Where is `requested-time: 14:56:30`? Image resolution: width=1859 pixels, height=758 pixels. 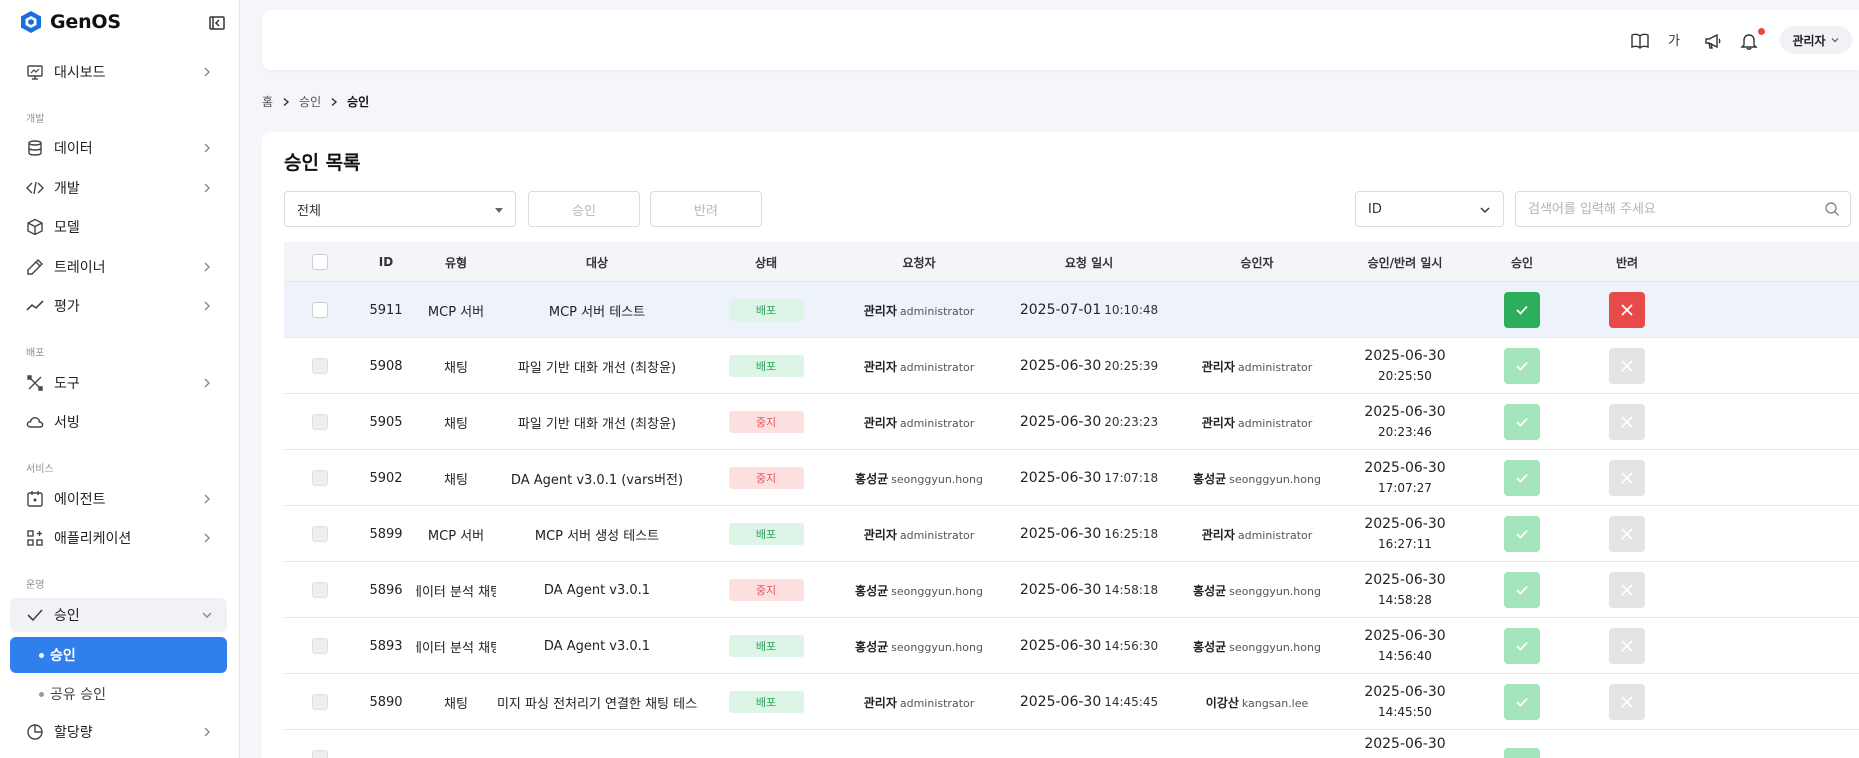
requested-time: 14:56:30 is located at coordinates (1131, 646).